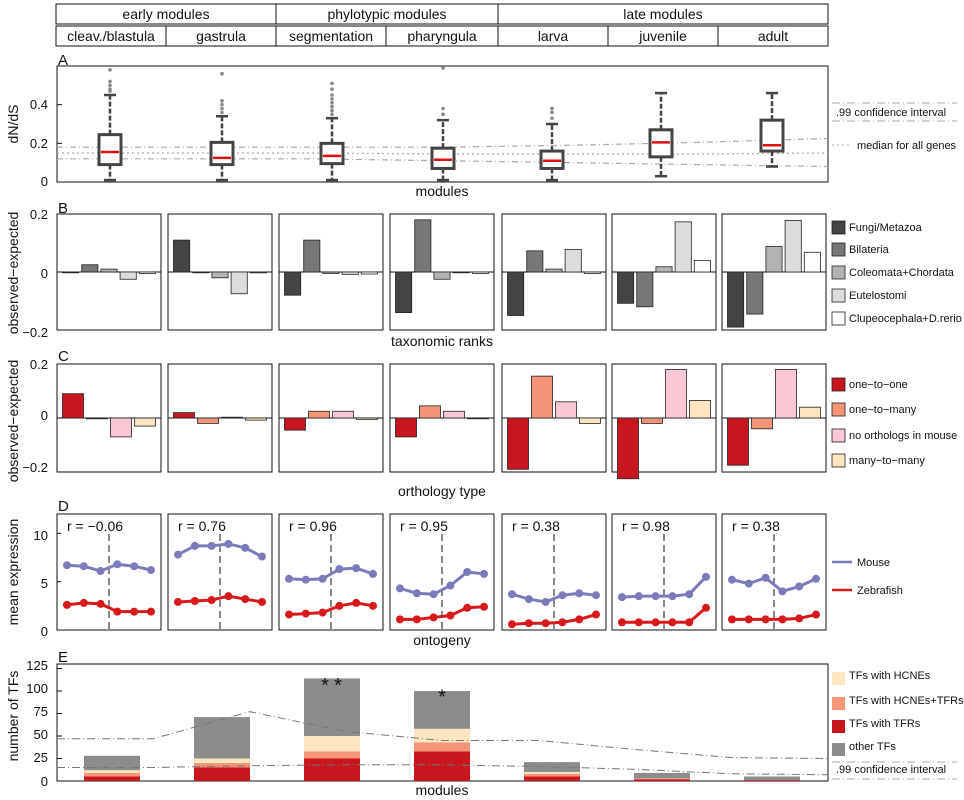 This screenshot has height=800, width=964. I want to click on legend-d: Mouse Zebrafish, so click(880, 577).